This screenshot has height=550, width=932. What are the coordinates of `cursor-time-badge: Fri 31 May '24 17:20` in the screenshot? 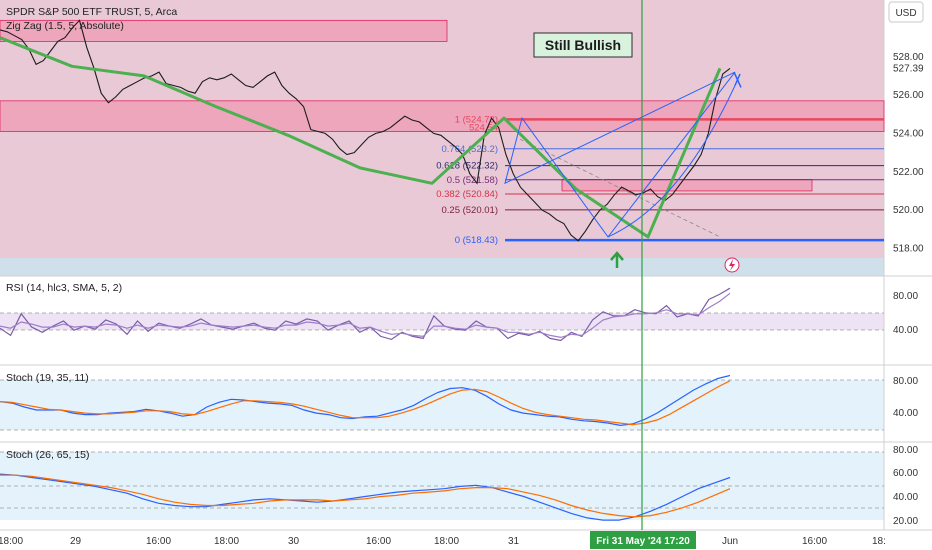 It's located at (643, 540).